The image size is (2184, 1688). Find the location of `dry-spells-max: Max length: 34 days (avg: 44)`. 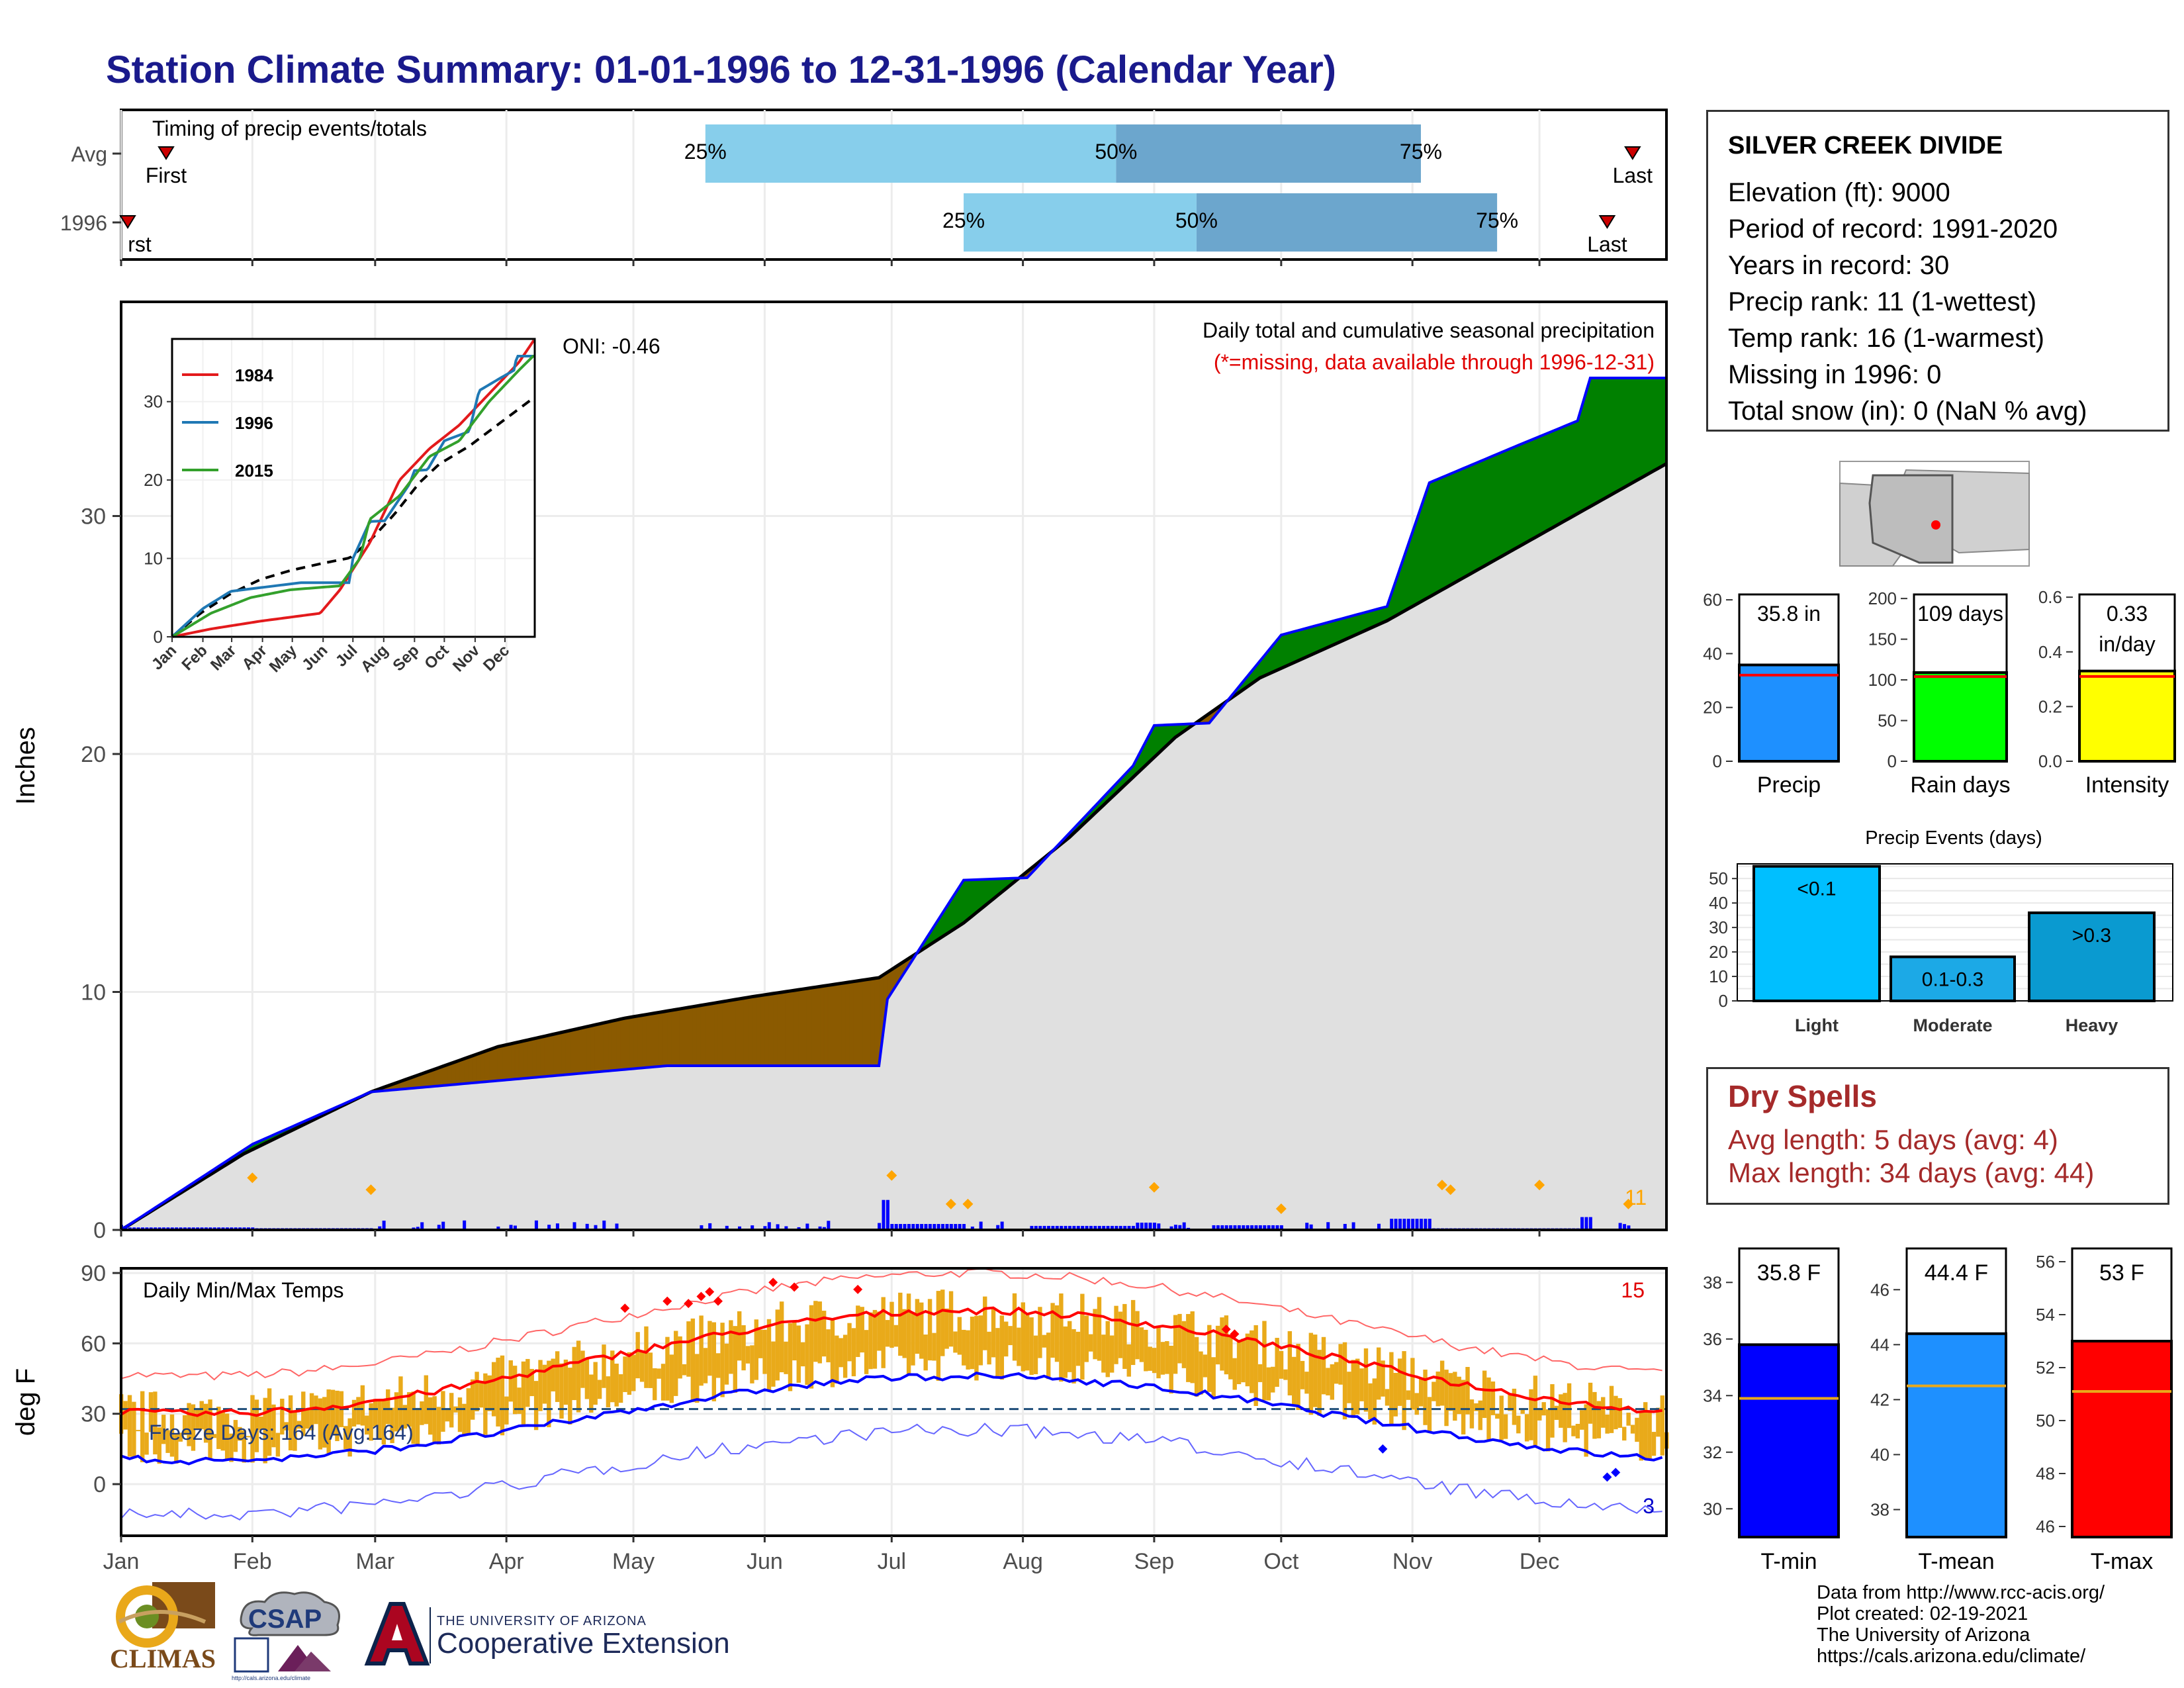

dry-spells-max: Max length: 34 days (avg: 44) is located at coordinates (1911, 1172).